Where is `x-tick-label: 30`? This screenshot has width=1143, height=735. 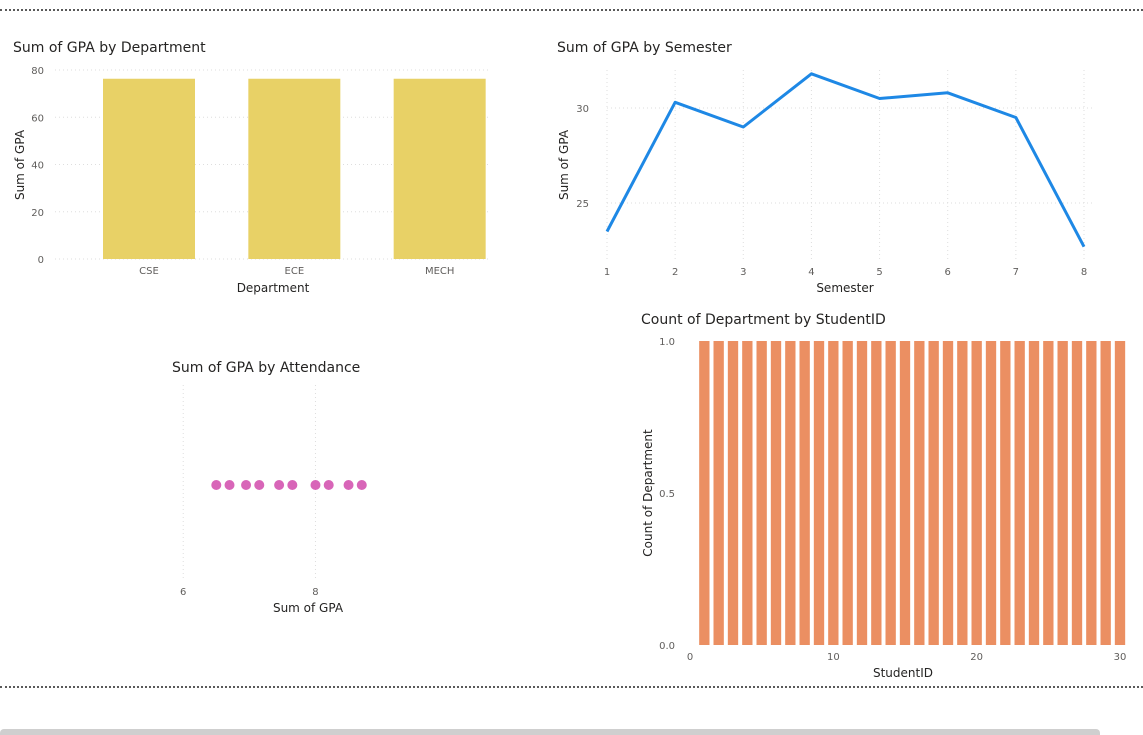
x-tick-label: 30 is located at coordinates (1120, 657).